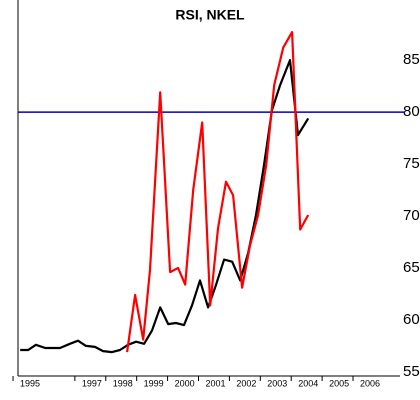 The height and width of the screenshot is (400, 420). What do you see at coordinates (92, 383) in the screenshot?
I see `x-tick-label: 1997` at bounding box center [92, 383].